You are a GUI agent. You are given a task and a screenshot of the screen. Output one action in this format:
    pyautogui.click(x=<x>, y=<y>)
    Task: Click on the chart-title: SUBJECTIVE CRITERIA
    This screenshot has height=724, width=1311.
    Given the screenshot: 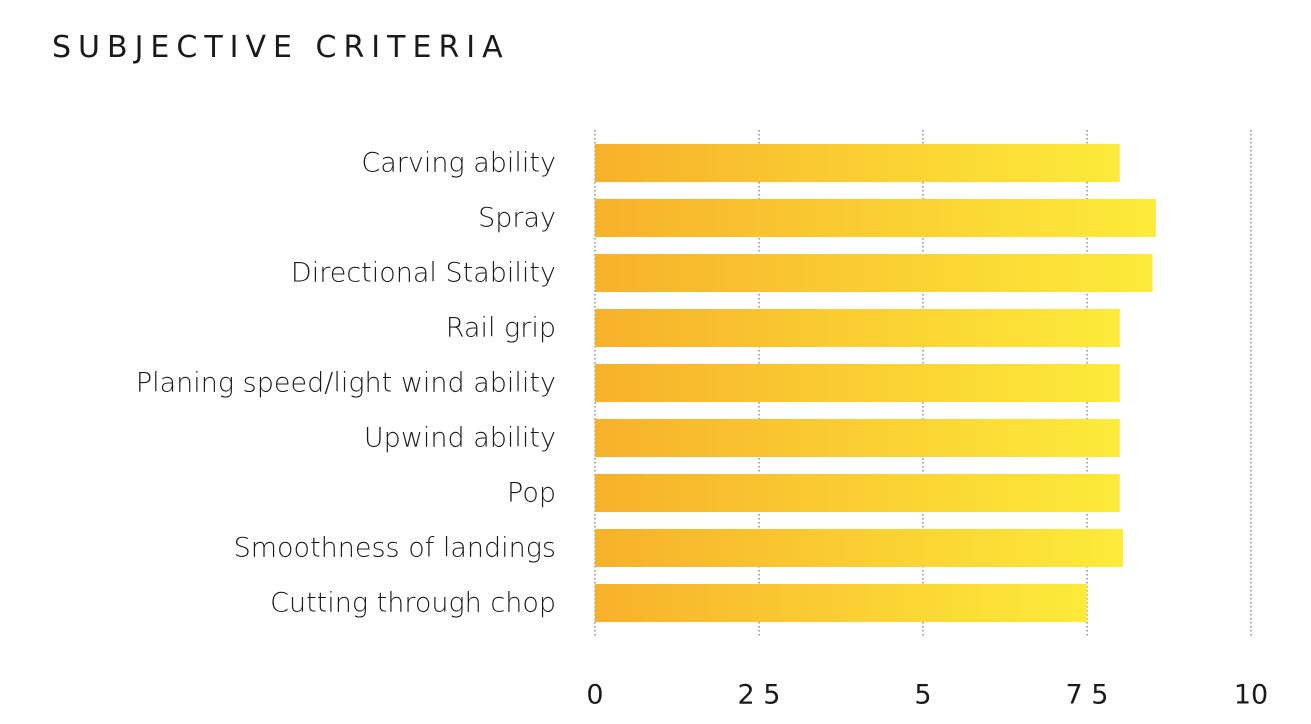 What is the action you would take?
    pyautogui.click(x=281, y=47)
    